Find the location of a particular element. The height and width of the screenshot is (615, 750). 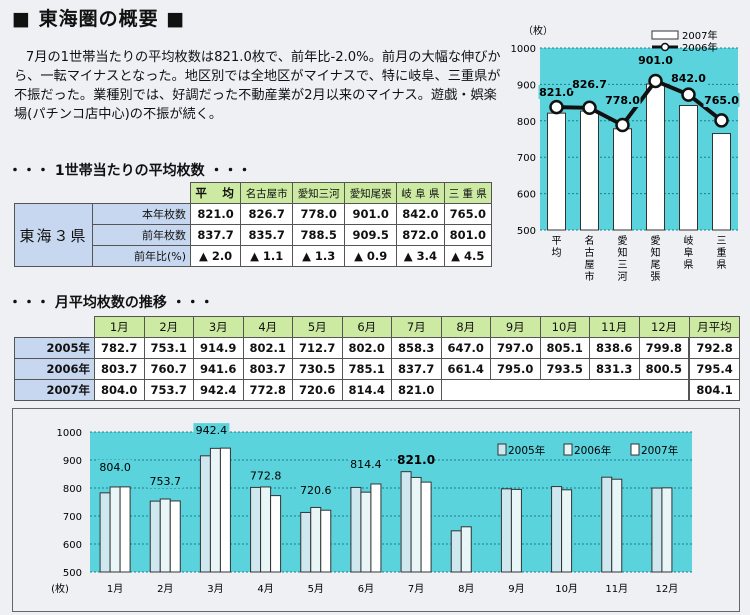

table-cell: ▲ 4.5 is located at coordinates (468, 256).